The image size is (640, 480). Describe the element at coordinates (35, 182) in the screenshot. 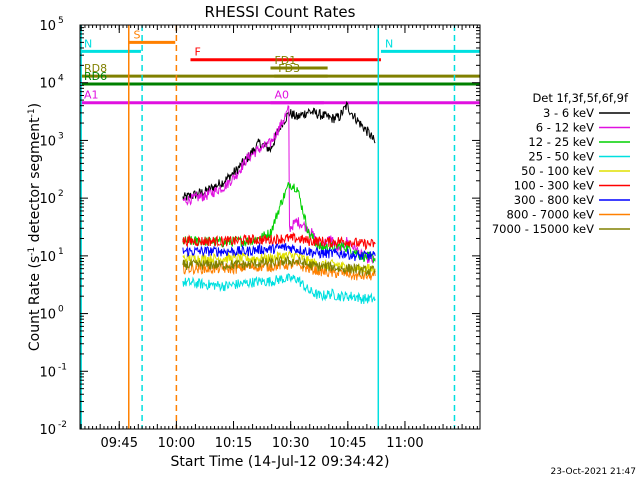

I see `y-axis-title-middle: detector segment` at that location.